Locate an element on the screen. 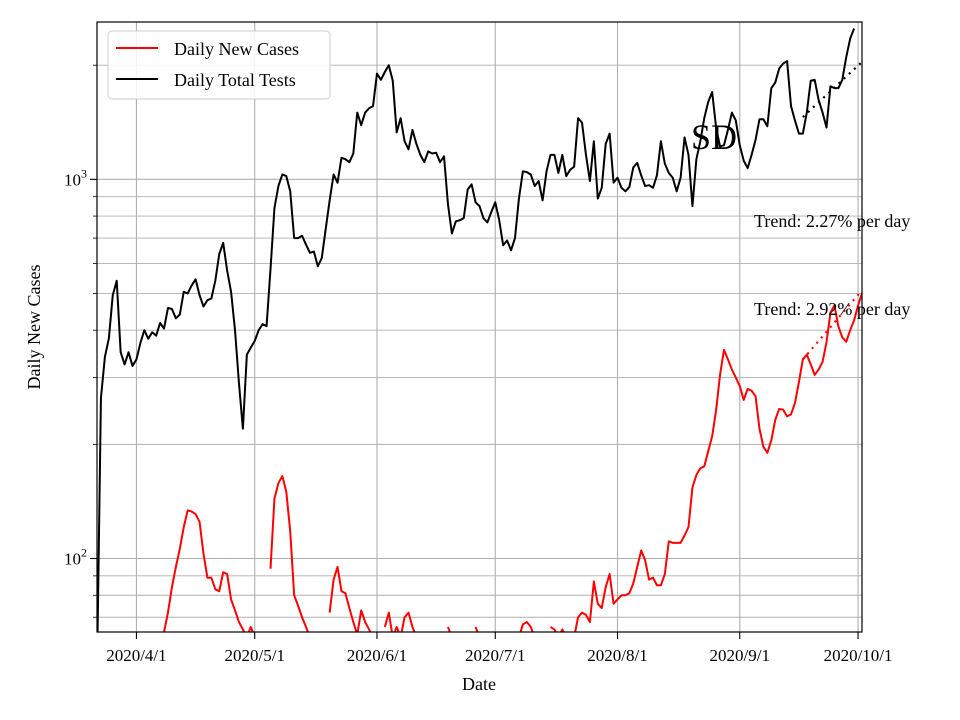  y-tick-label: 10³ is located at coordinates (75, 177).